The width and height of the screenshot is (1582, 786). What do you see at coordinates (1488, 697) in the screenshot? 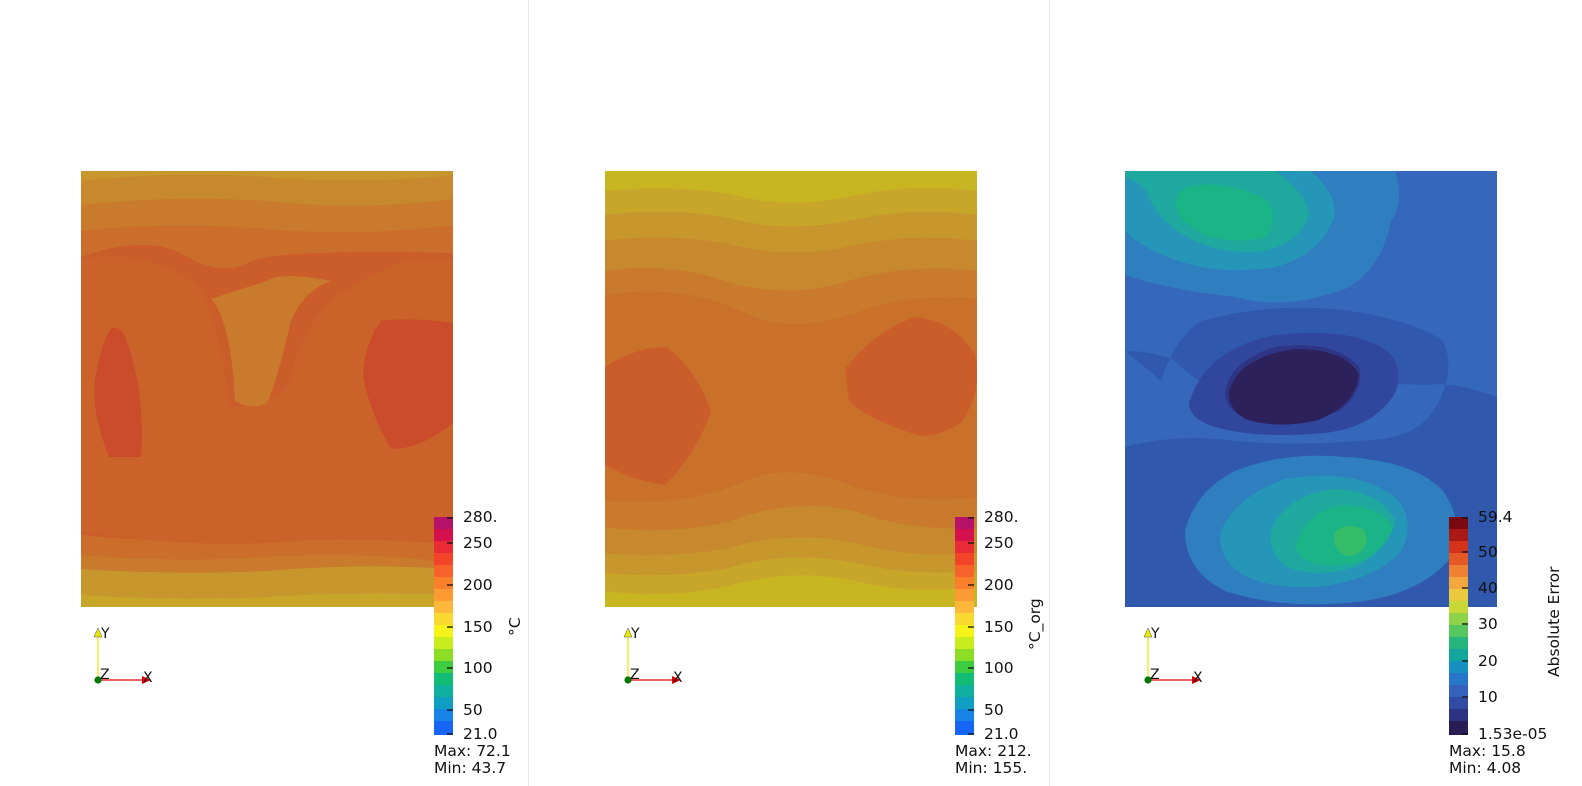
I see `legend-tick-label: 10` at bounding box center [1488, 697].